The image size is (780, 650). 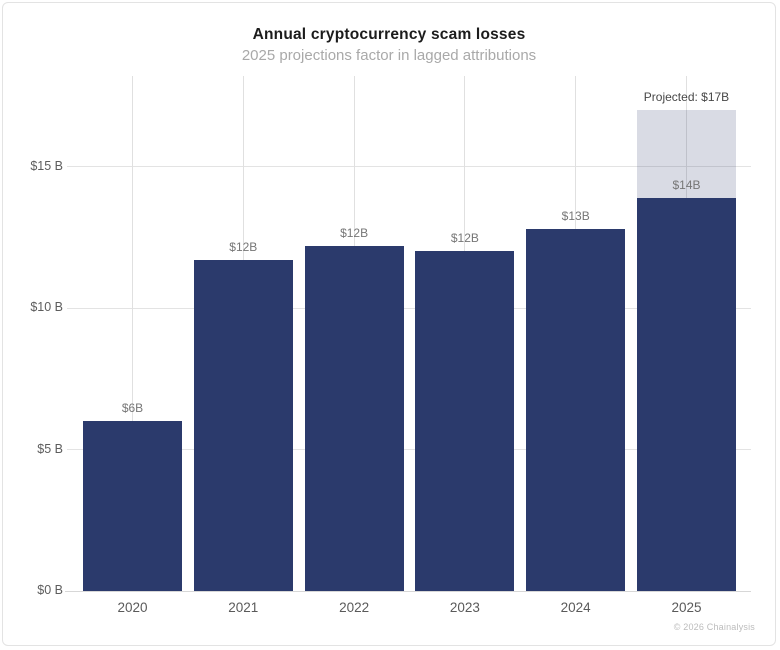 I want to click on bar-value-label-2020: $6B, so click(x=132, y=408).